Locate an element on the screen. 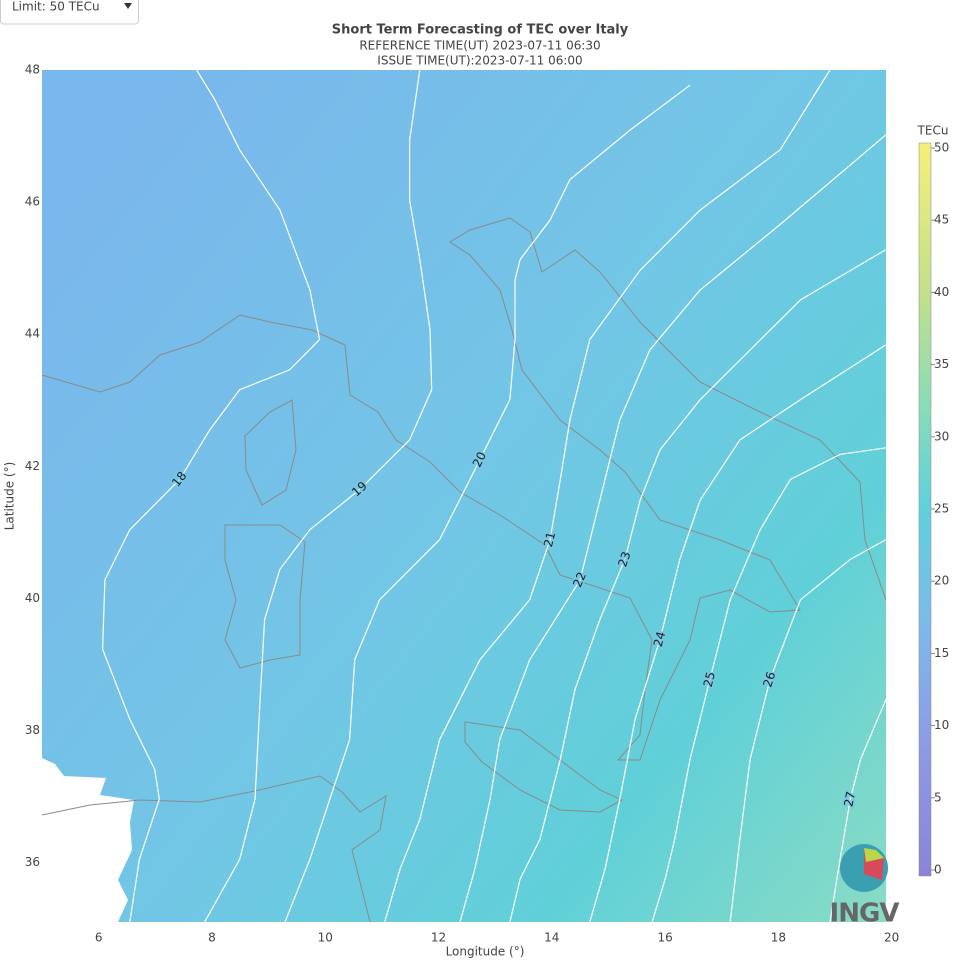 The height and width of the screenshot is (964, 960). x-tick-label: 14 is located at coordinates (551, 938).